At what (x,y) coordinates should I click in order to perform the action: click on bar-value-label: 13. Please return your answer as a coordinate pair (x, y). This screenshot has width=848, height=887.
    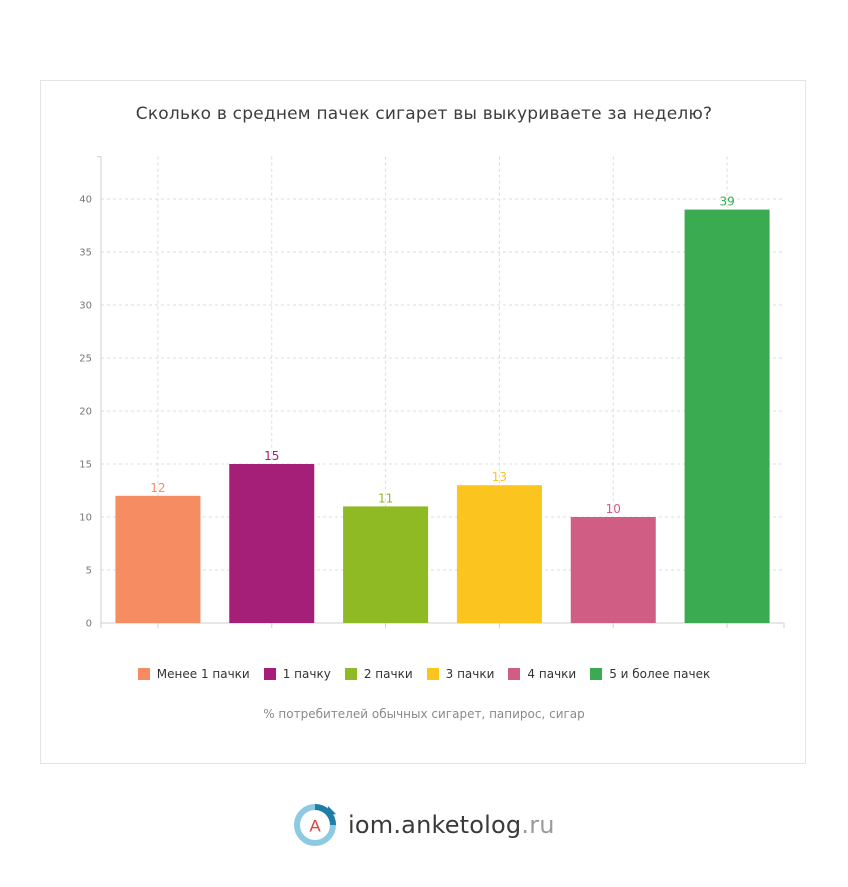
    Looking at the image, I should click on (499, 477).